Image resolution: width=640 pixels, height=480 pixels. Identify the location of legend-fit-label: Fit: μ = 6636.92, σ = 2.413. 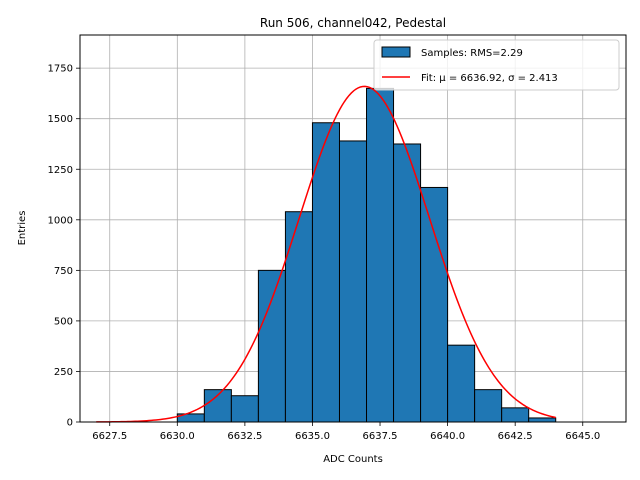
(489, 78).